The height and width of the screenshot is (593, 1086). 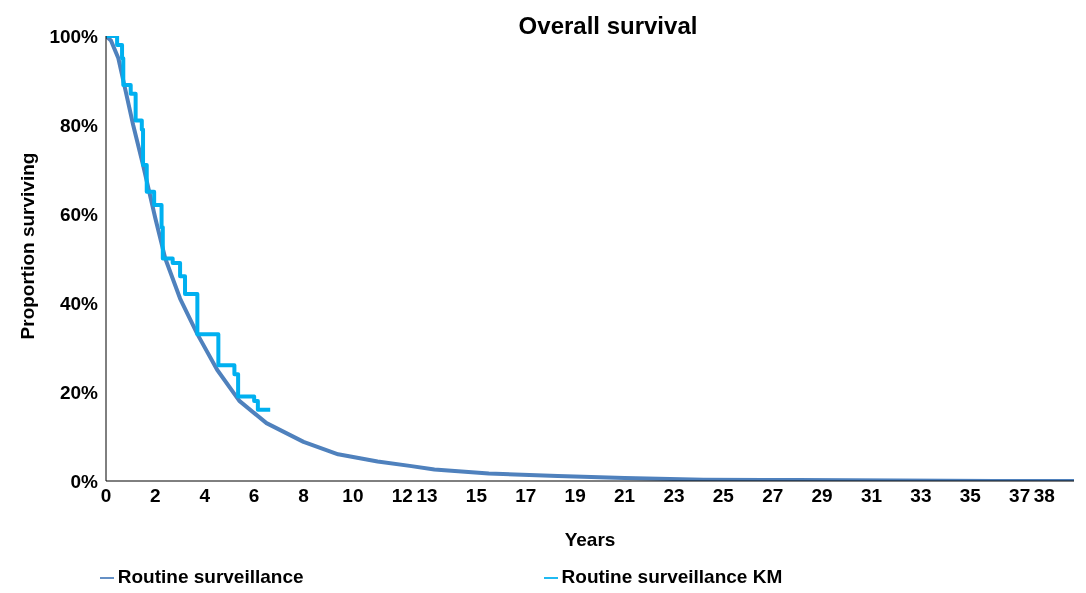 What do you see at coordinates (79, 125) in the screenshot?
I see `y-tick-label: 80%` at bounding box center [79, 125].